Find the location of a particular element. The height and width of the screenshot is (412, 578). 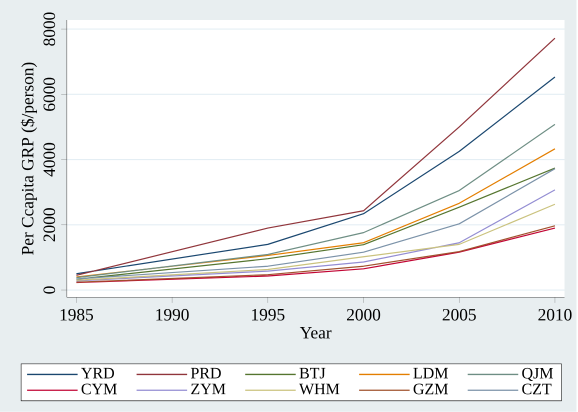

x-tick-label: 2000 is located at coordinates (363, 314).